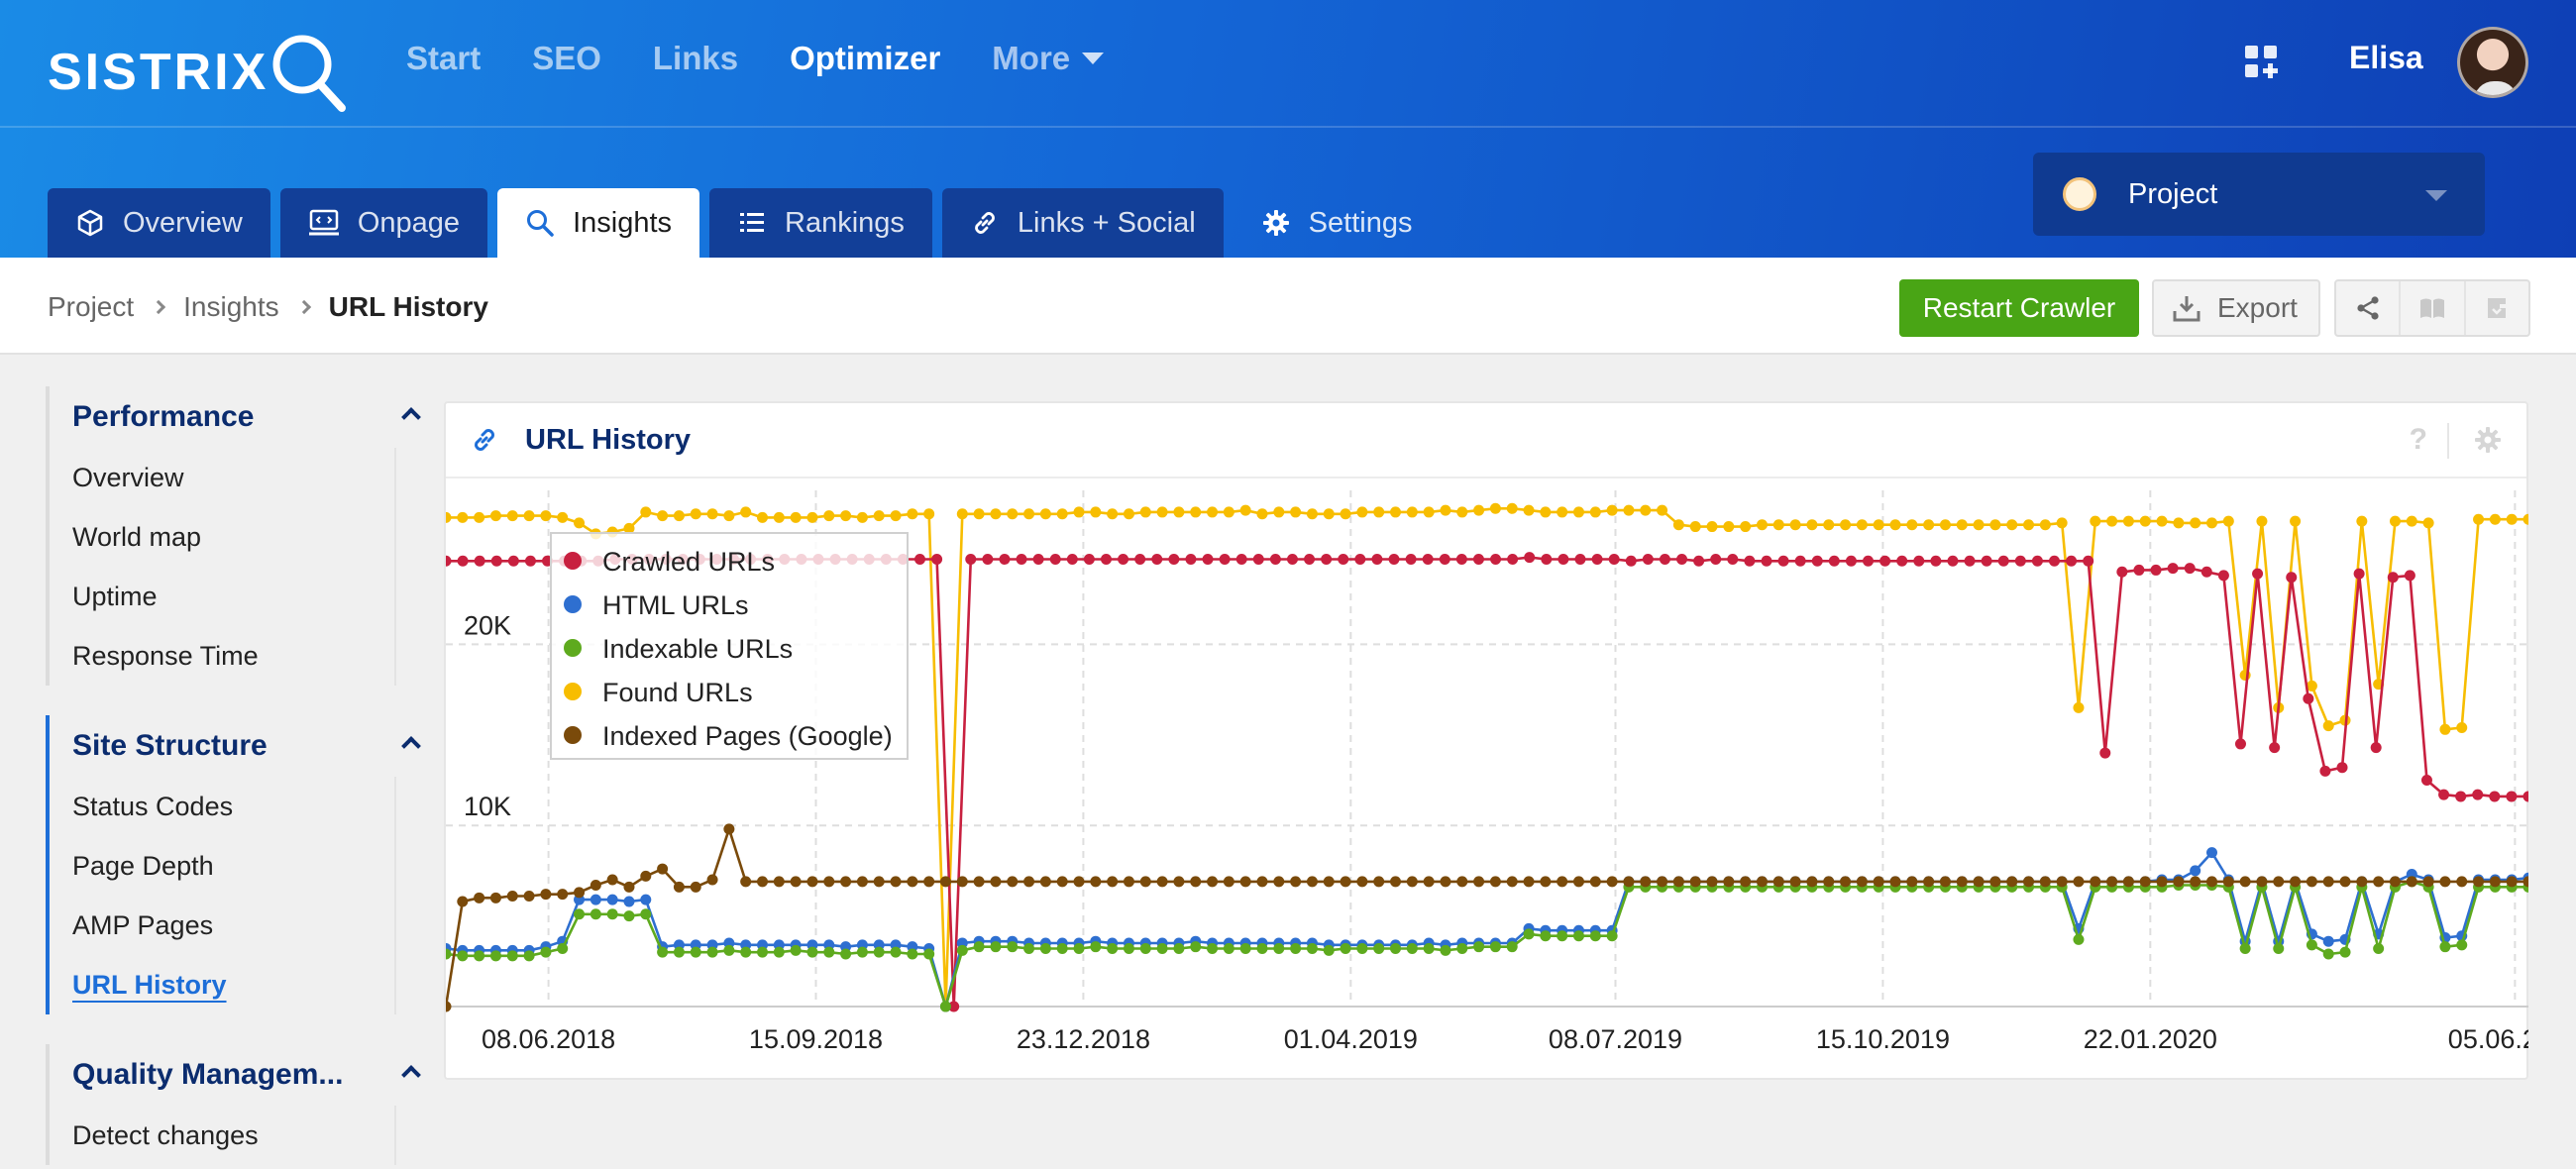 The image size is (2576, 1169). Describe the element at coordinates (695, 58) in the screenshot. I see `nav-links: Links` at that location.